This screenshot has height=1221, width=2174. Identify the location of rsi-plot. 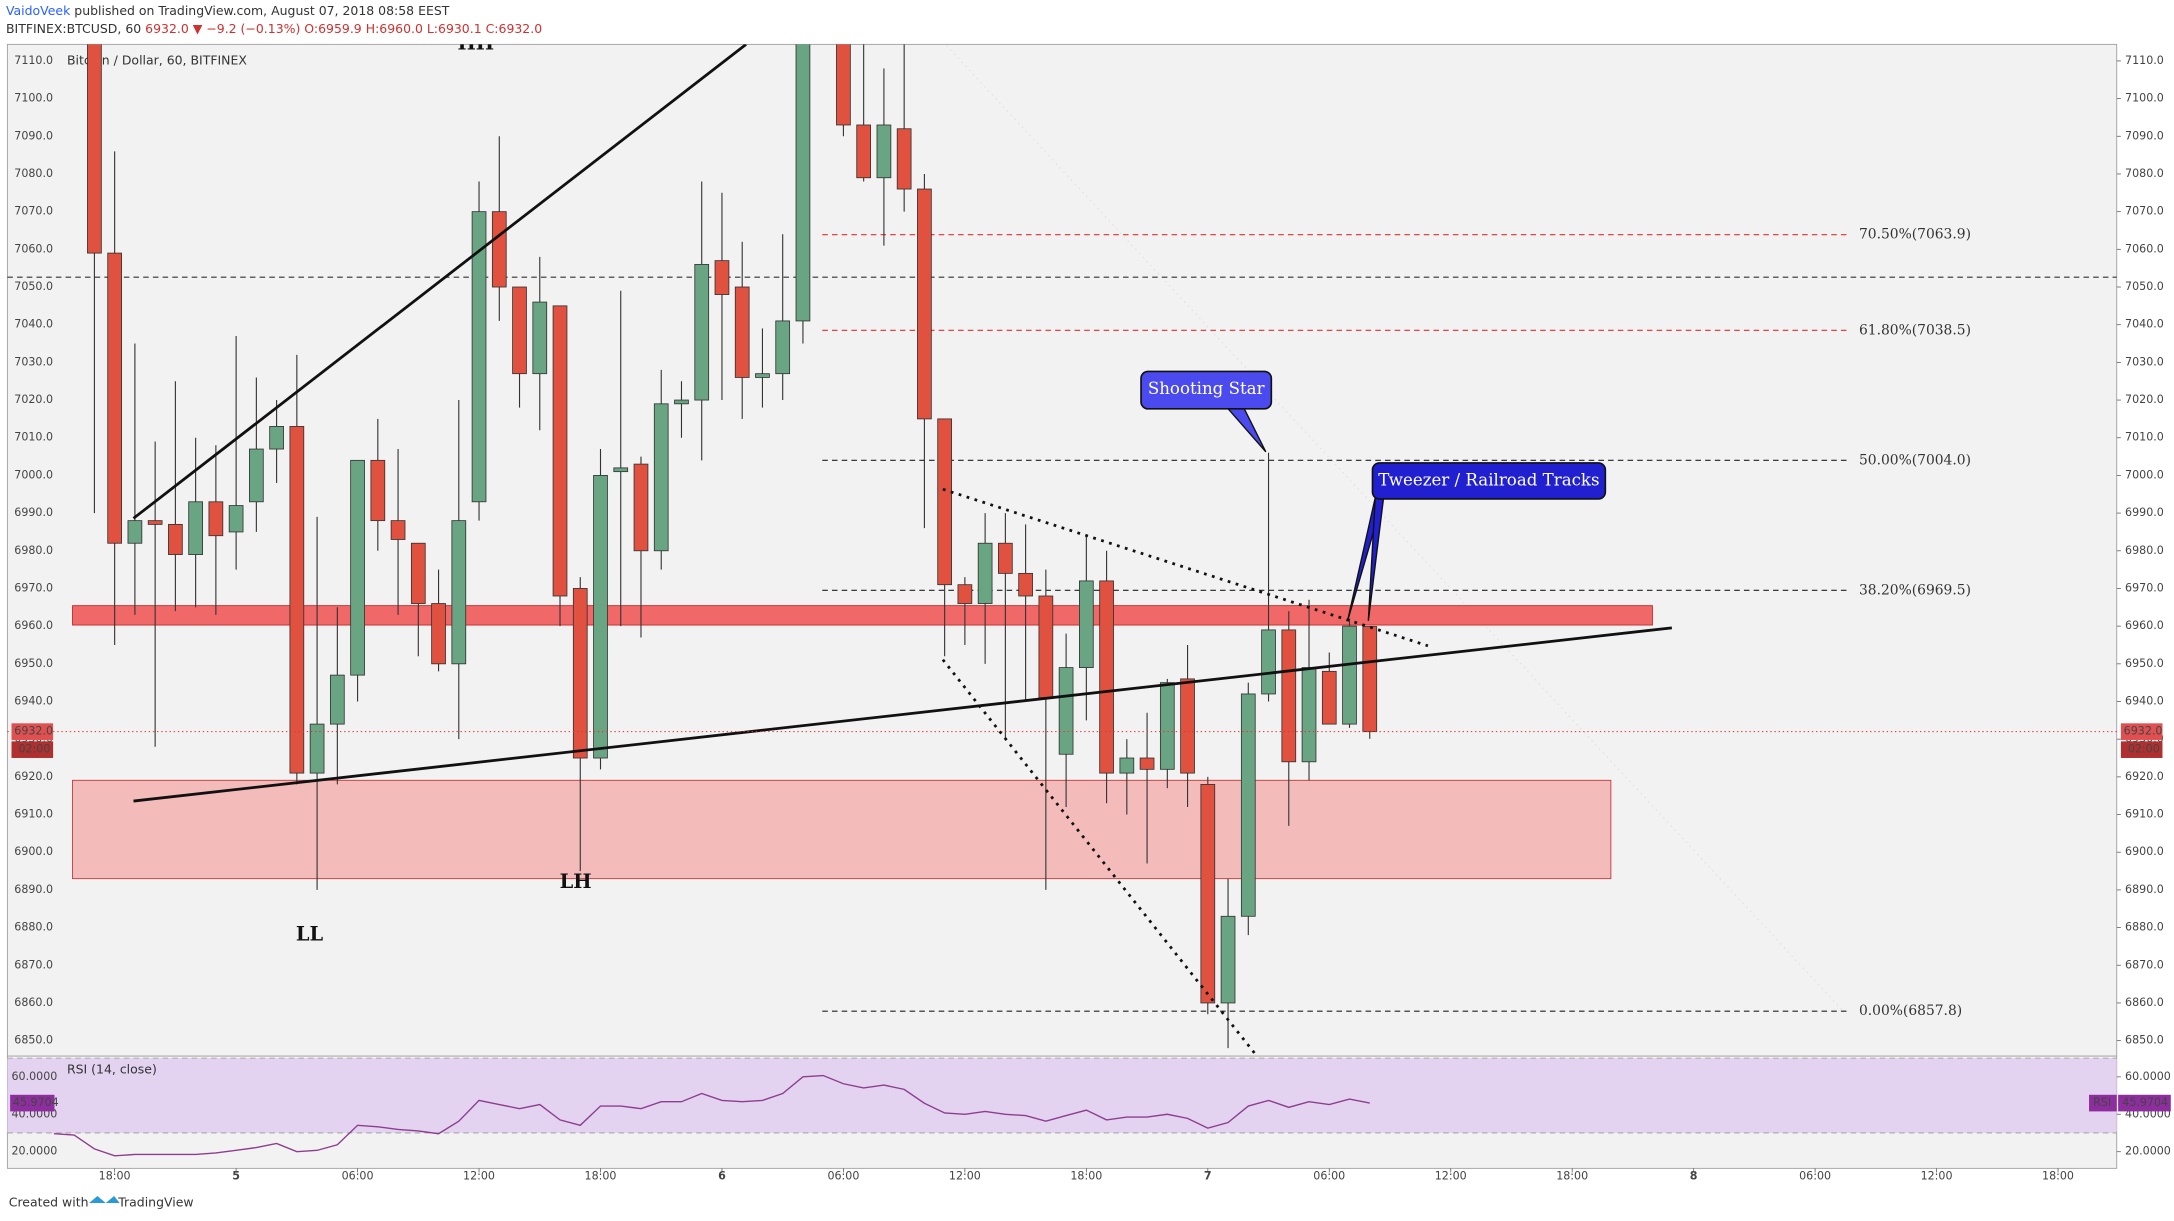
(711, 1115).